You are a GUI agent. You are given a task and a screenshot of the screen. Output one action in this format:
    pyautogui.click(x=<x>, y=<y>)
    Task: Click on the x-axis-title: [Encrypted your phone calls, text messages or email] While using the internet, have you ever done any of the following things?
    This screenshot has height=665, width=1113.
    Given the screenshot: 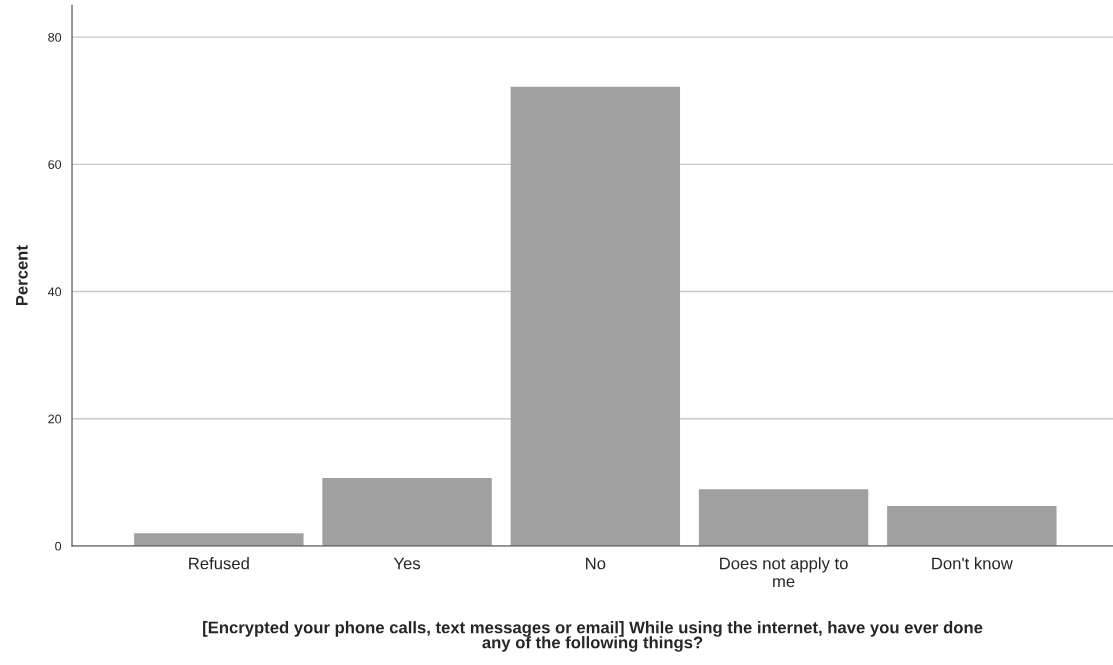 What is the action you would take?
    pyautogui.click(x=593, y=636)
    